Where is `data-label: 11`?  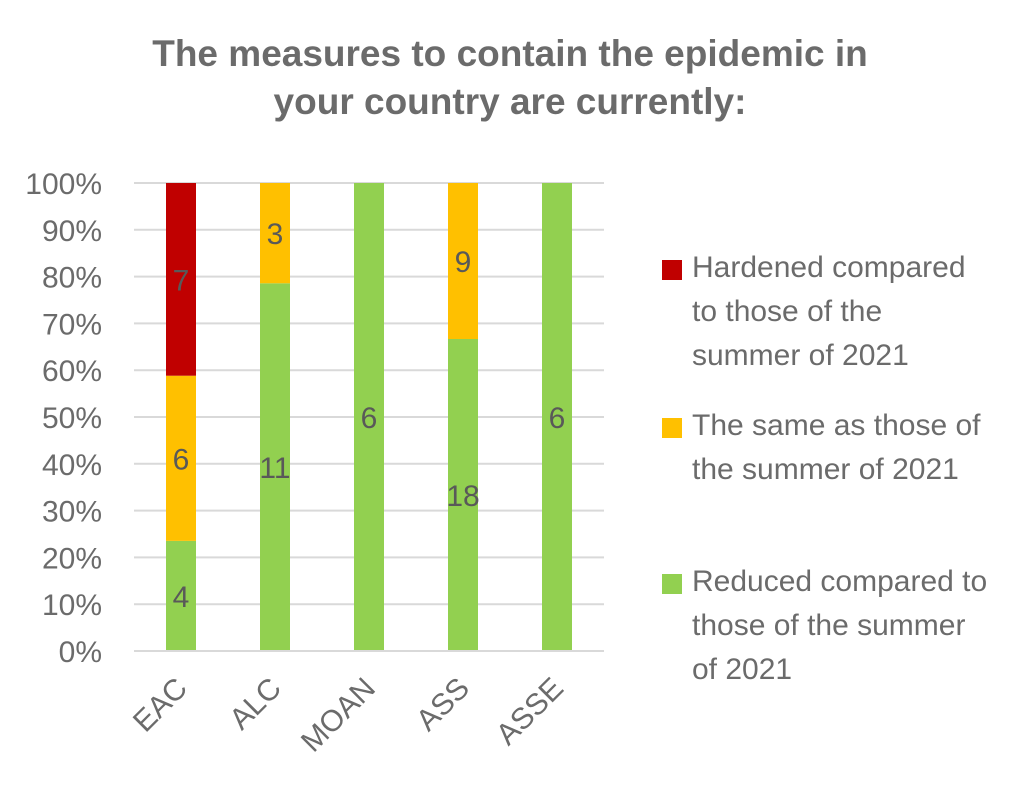
data-label: 11 is located at coordinates (274, 468).